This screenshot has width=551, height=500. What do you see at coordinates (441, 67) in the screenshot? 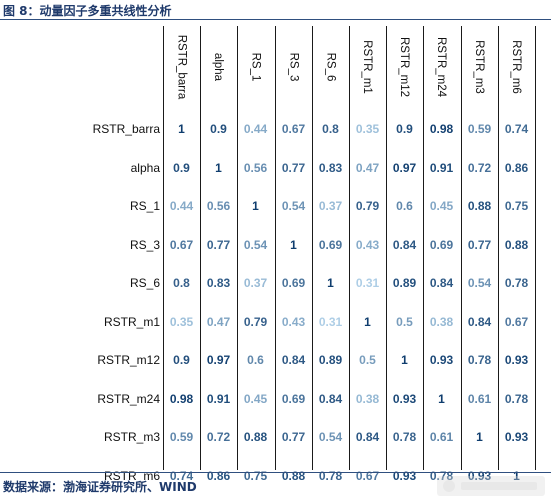
I see `column-header-label: RSTR_m24` at bounding box center [441, 67].